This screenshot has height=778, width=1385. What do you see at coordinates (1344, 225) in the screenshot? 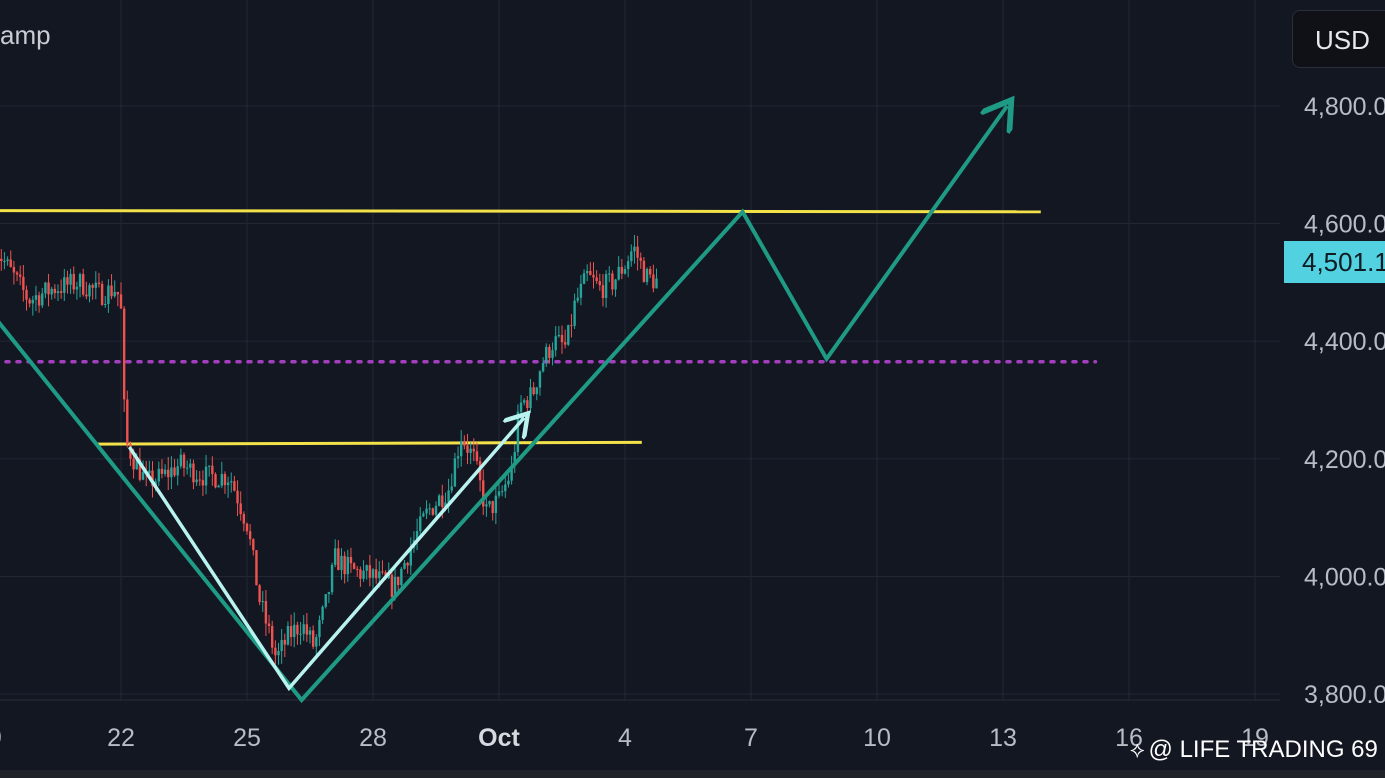
I see `y-tick-label-1: 4,600.0` at bounding box center [1344, 225].